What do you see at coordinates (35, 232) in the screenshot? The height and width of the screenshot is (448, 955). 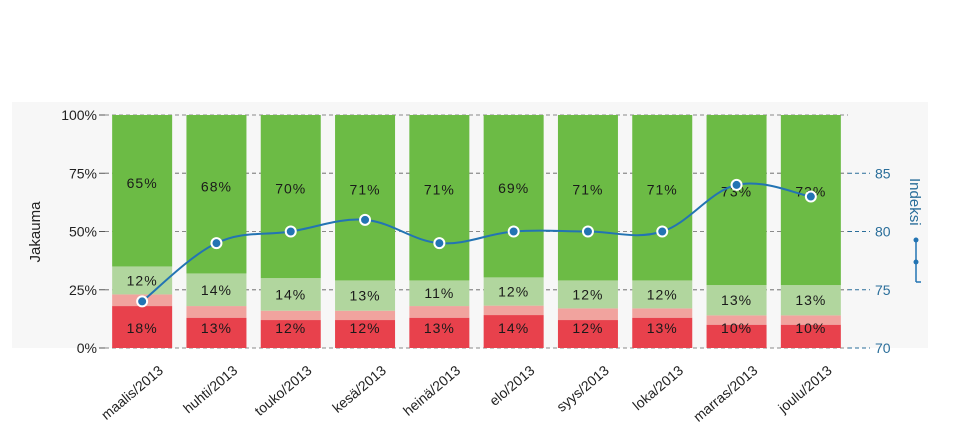 I see `y-axis-title: Jakauma` at bounding box center [35, 232].